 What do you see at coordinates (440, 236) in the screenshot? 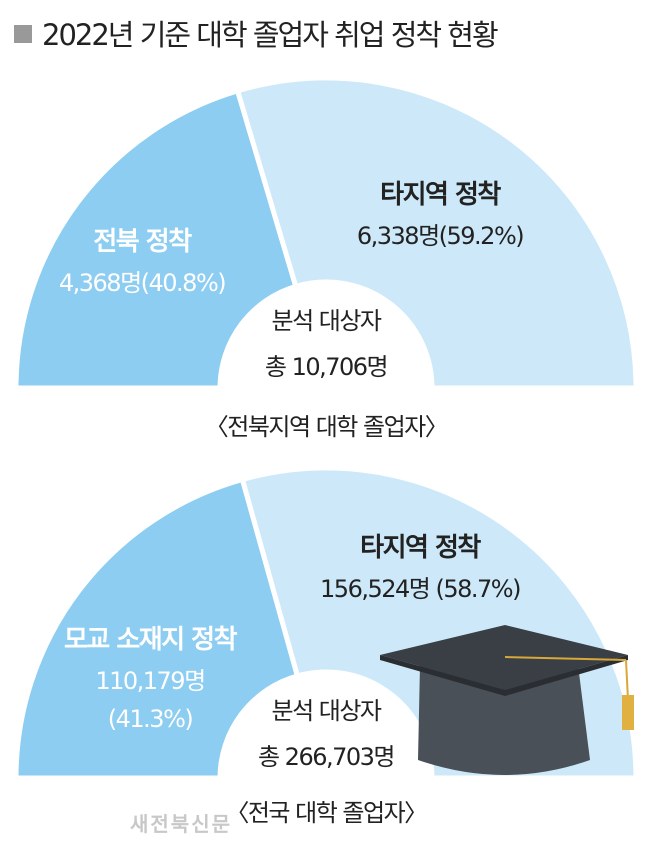
I see `value-label: 6,338명(59.2%)` at bounding box center [440, 236].